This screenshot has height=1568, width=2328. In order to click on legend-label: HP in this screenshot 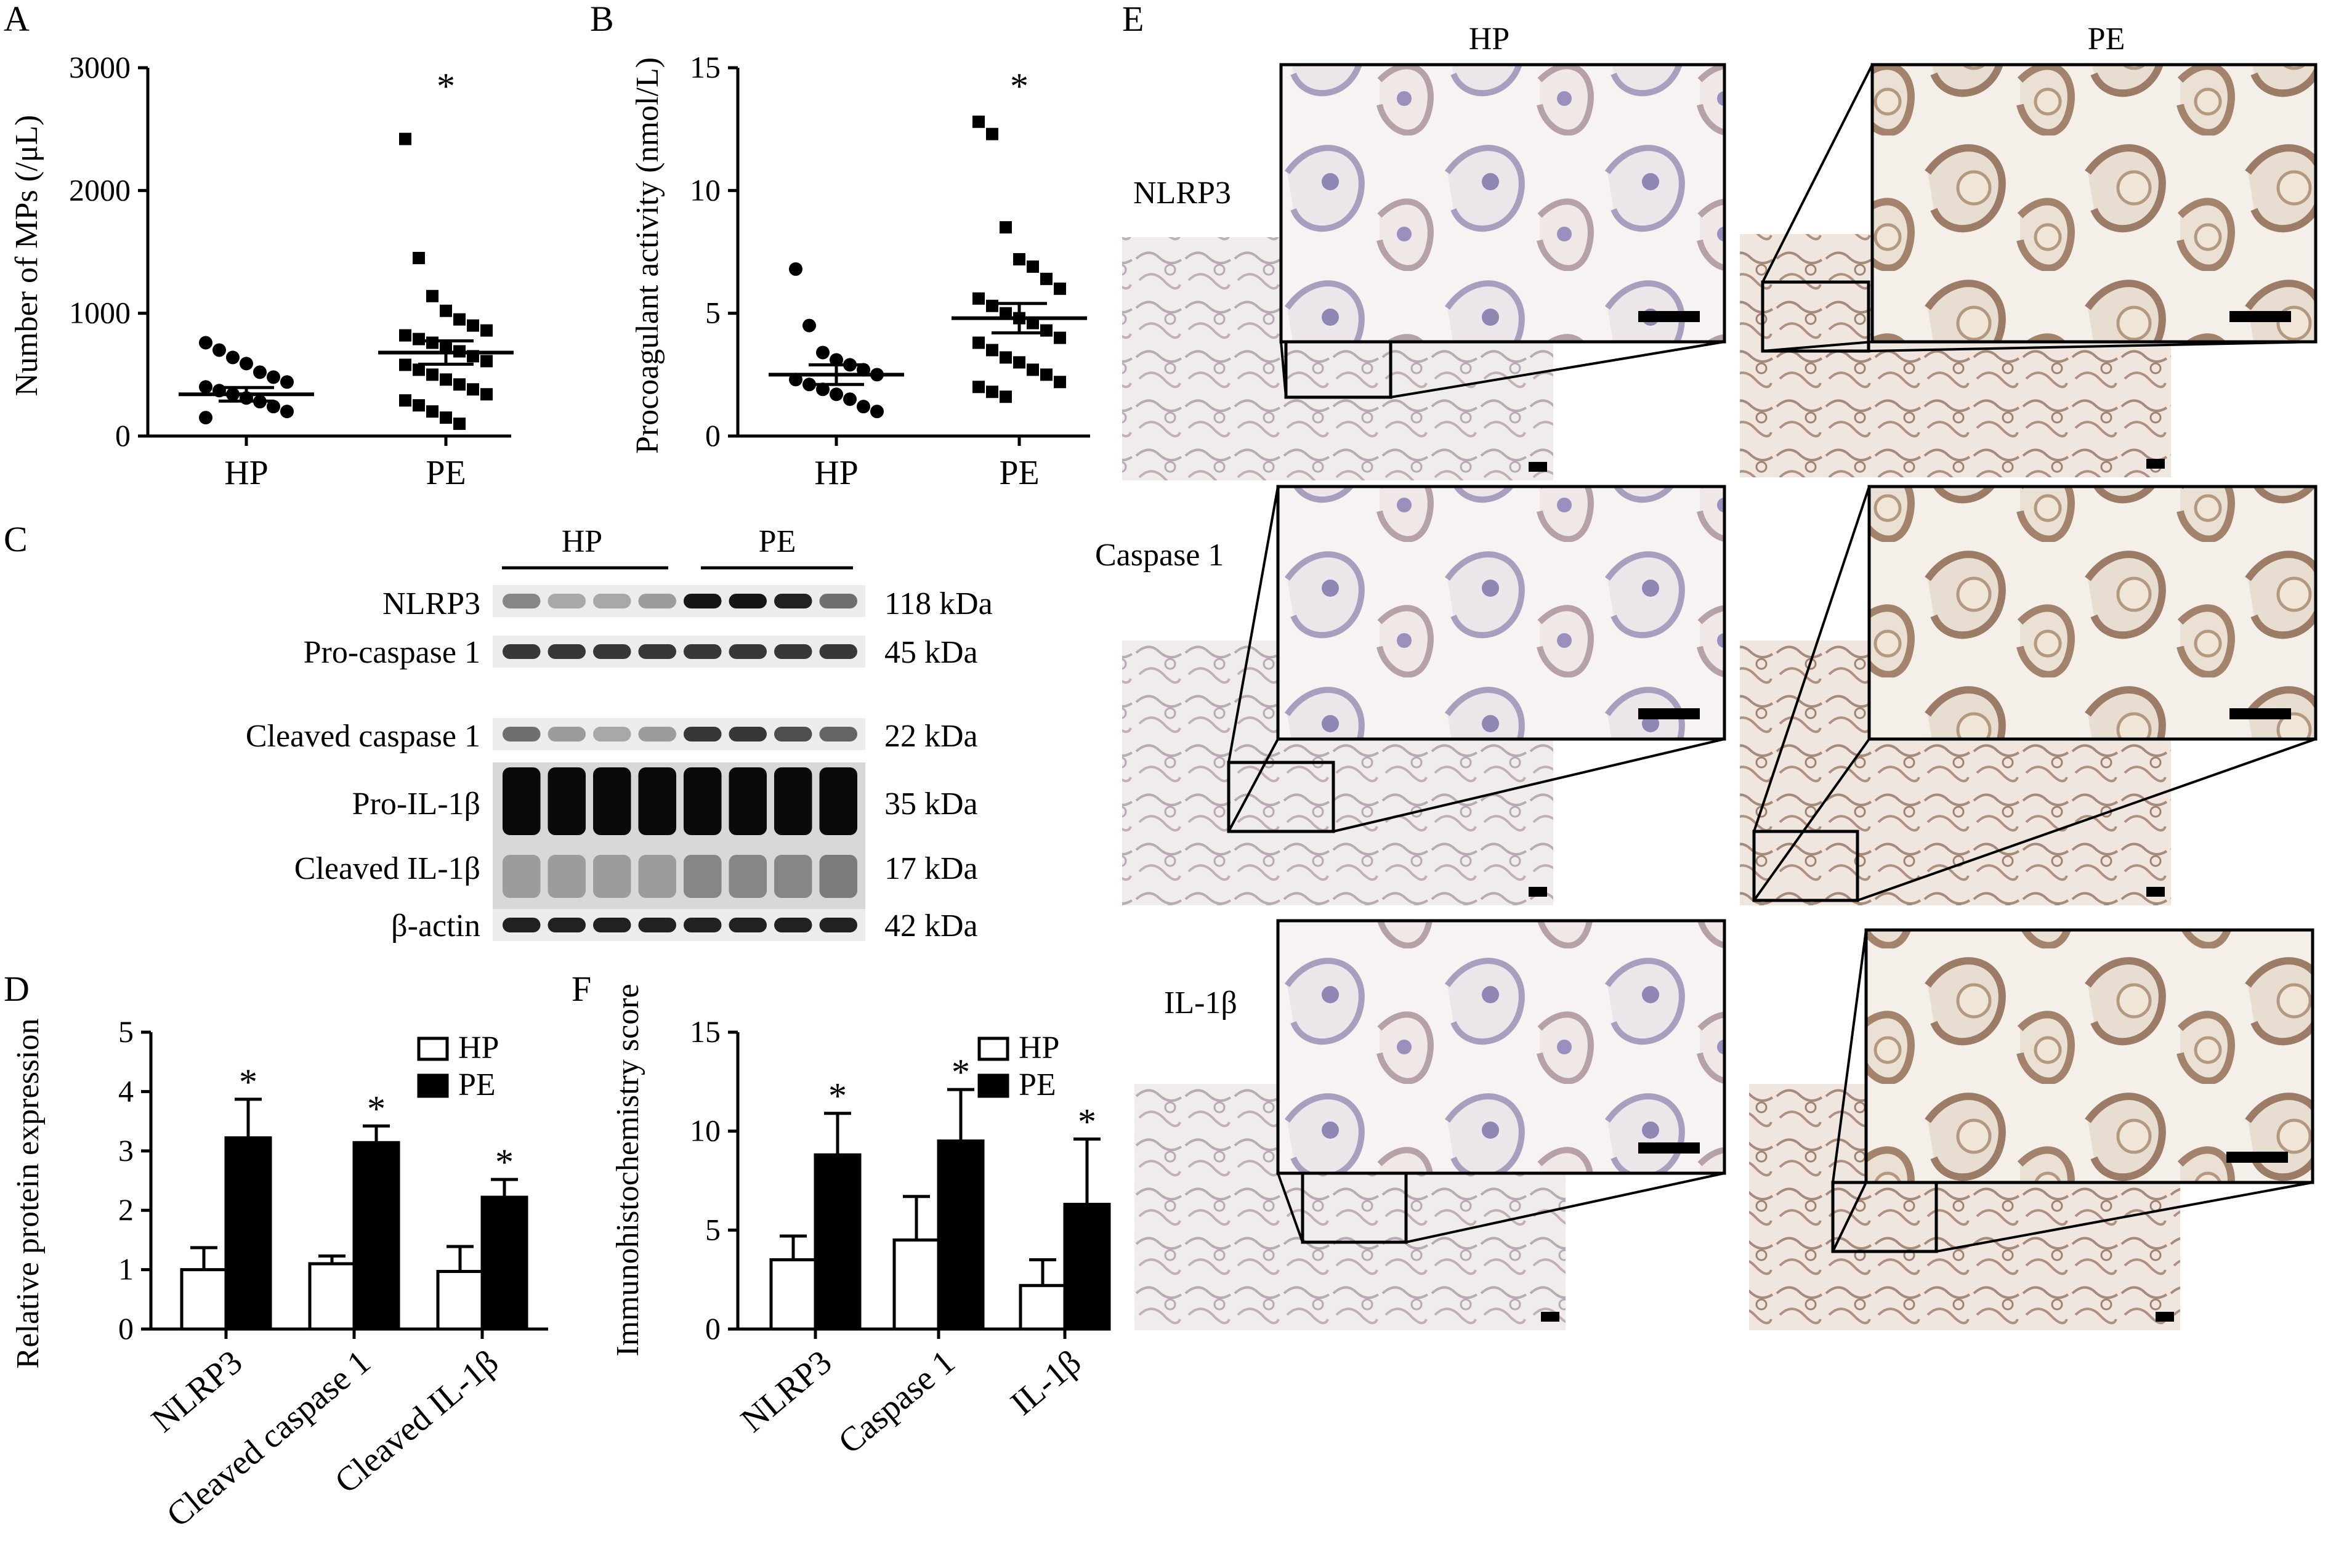, I will do `click(1039, 1047)`.